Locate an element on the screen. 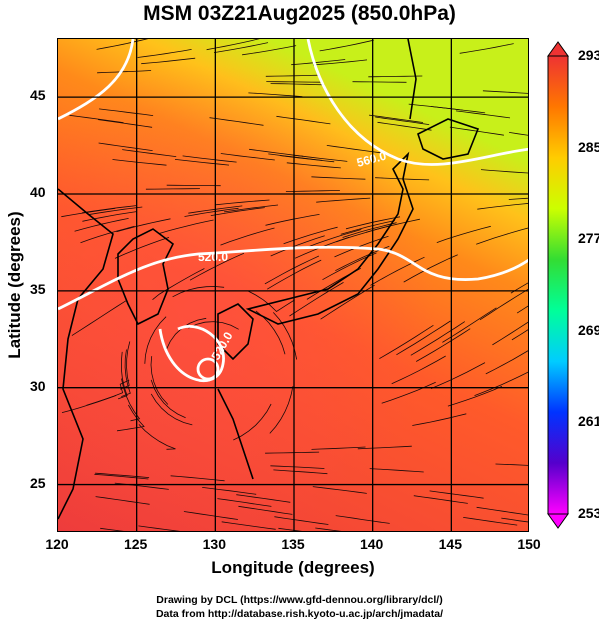  ryukyu-islands is located at coordinates (235, 434).